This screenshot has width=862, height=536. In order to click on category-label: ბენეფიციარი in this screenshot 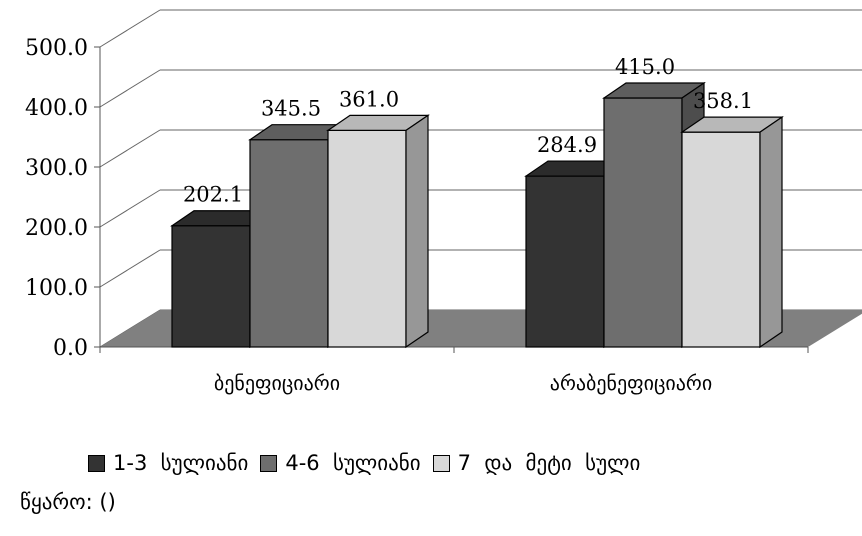, I will do `click(277, 383)`.